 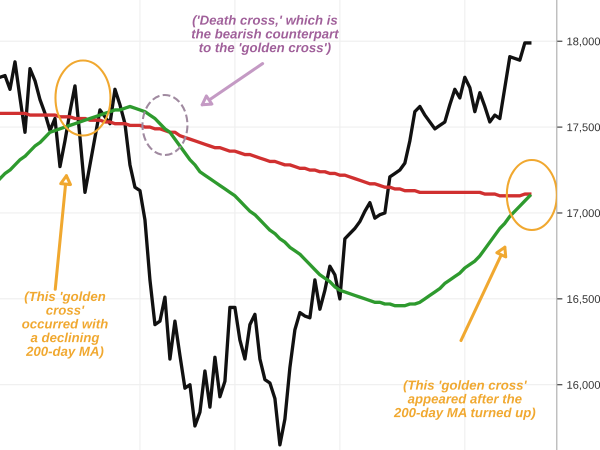 I want to click on y-tick-label: 16,000, so click(x=583, y=385).